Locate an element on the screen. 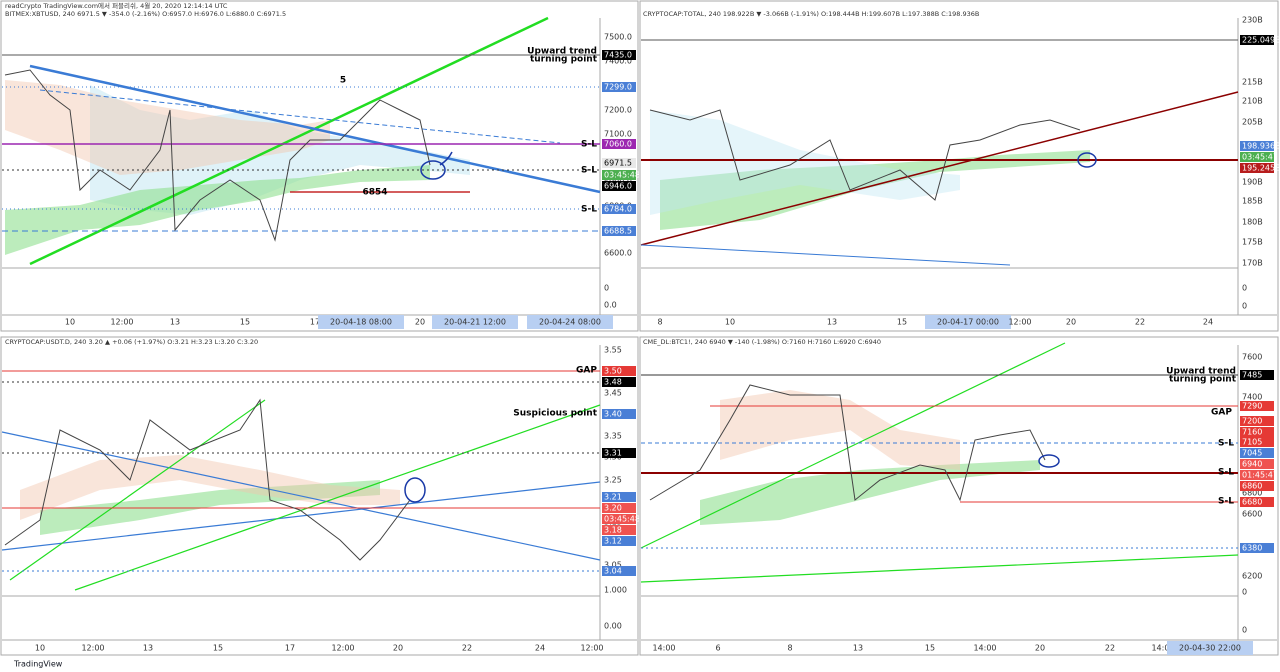  time-label: 10 is located at coordinates (40, 648).